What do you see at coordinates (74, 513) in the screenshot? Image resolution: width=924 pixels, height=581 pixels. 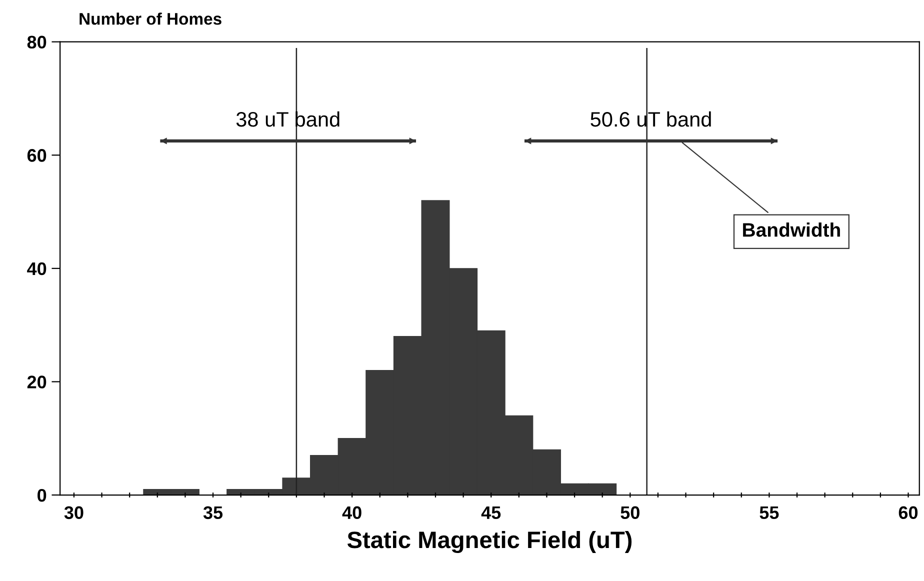 I see `x-tick-label: 30` at bounding box center [74, 513].